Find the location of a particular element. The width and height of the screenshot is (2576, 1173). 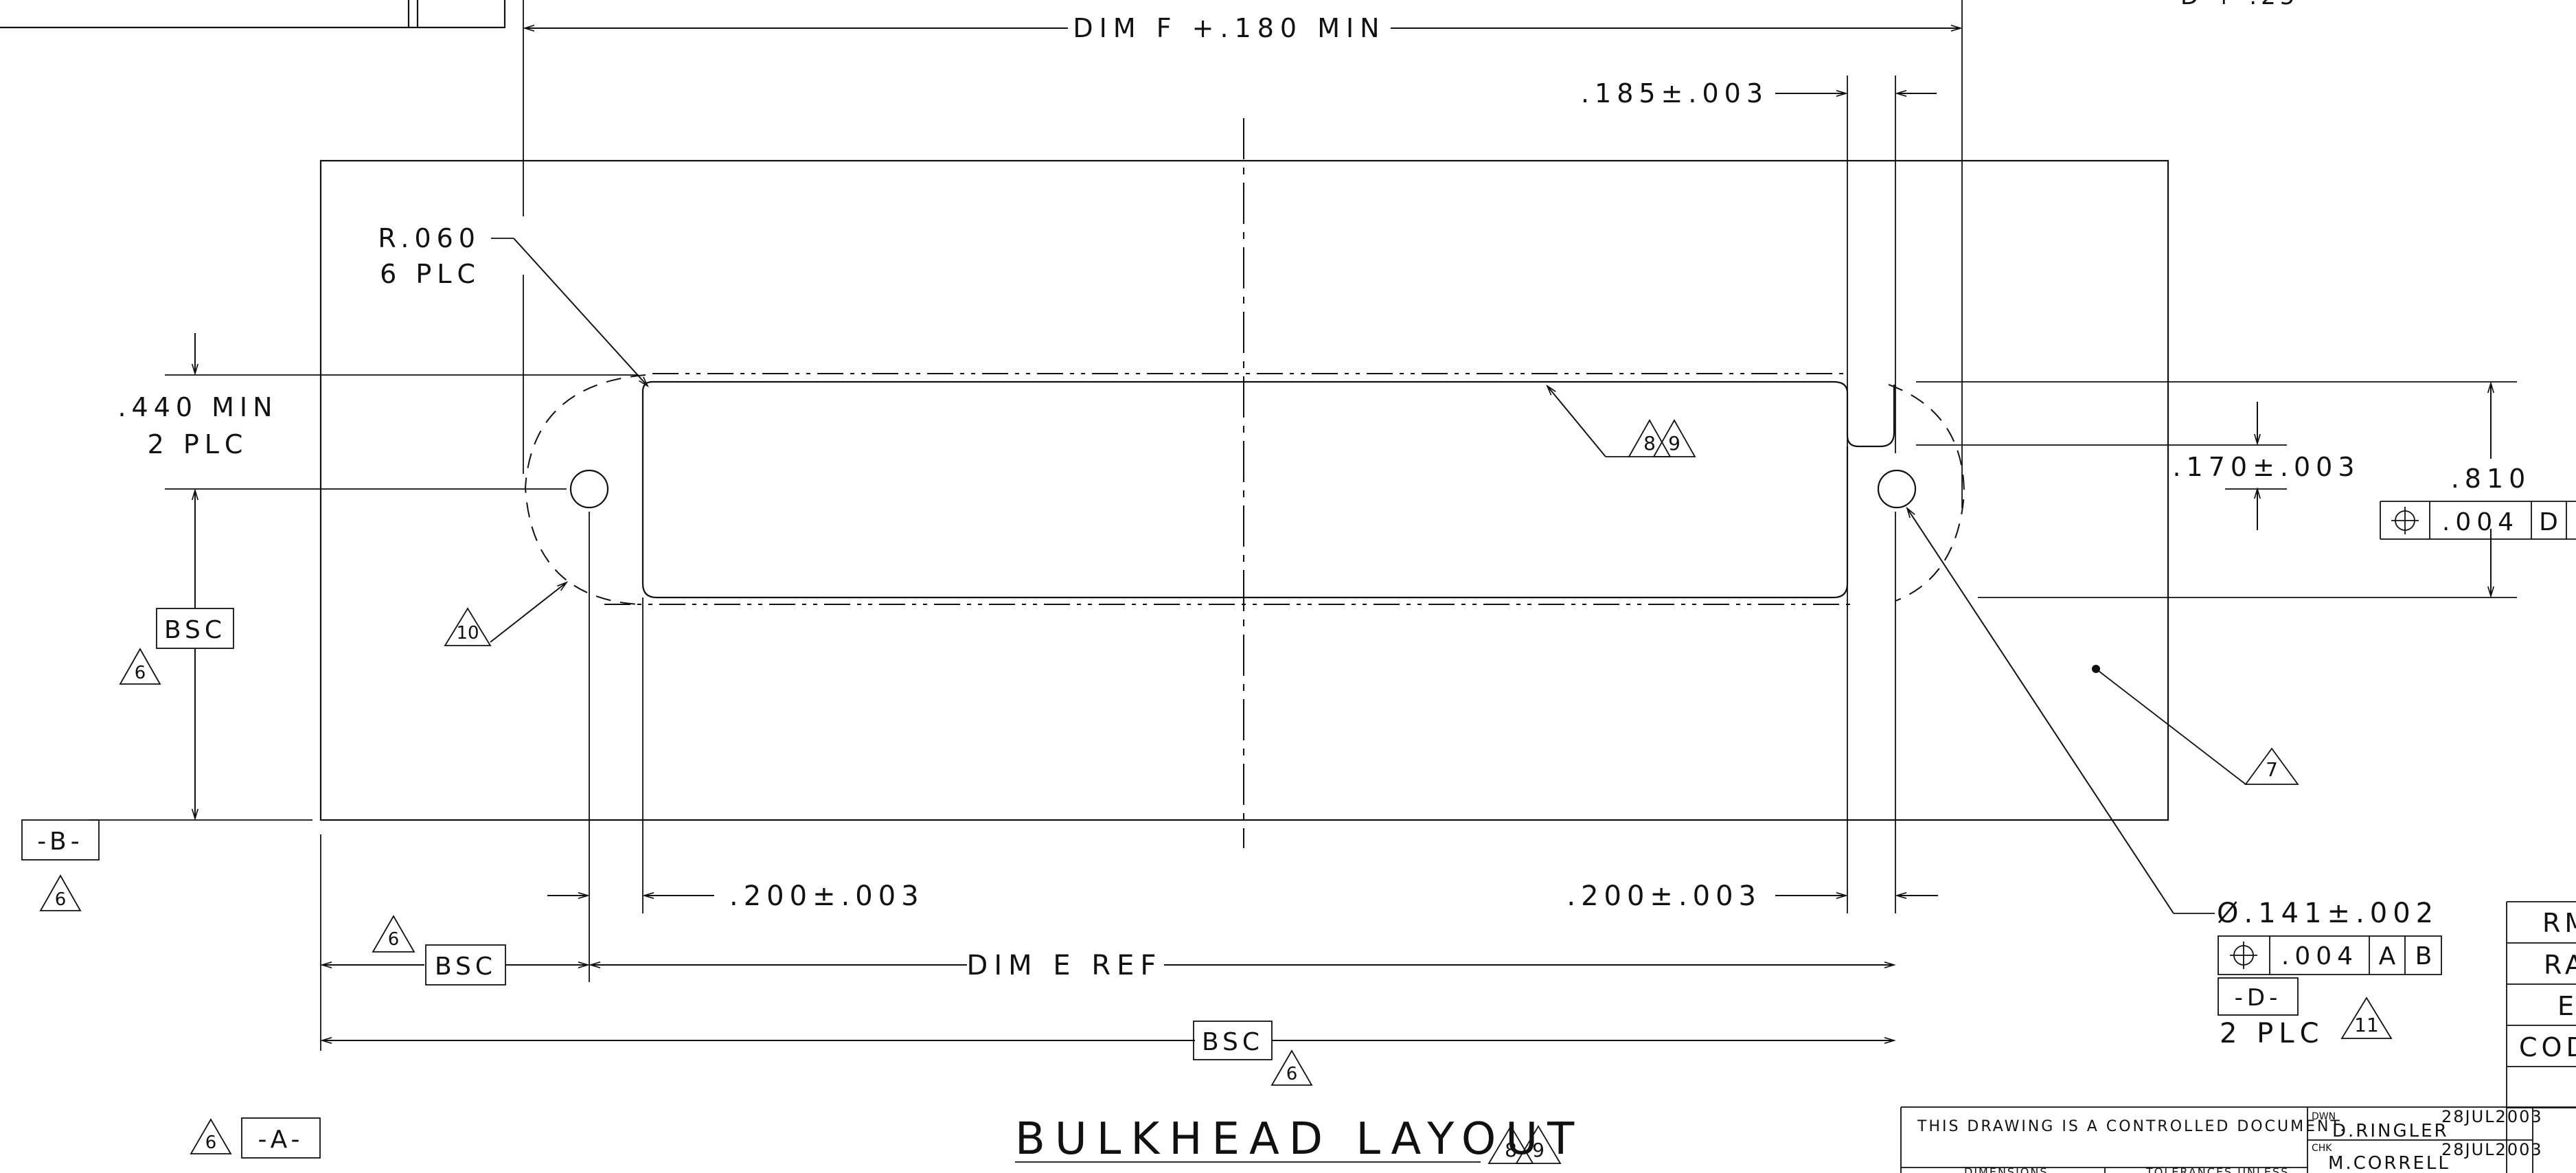

dim-e: DIM E REF is located at coordinates (1242, 966).